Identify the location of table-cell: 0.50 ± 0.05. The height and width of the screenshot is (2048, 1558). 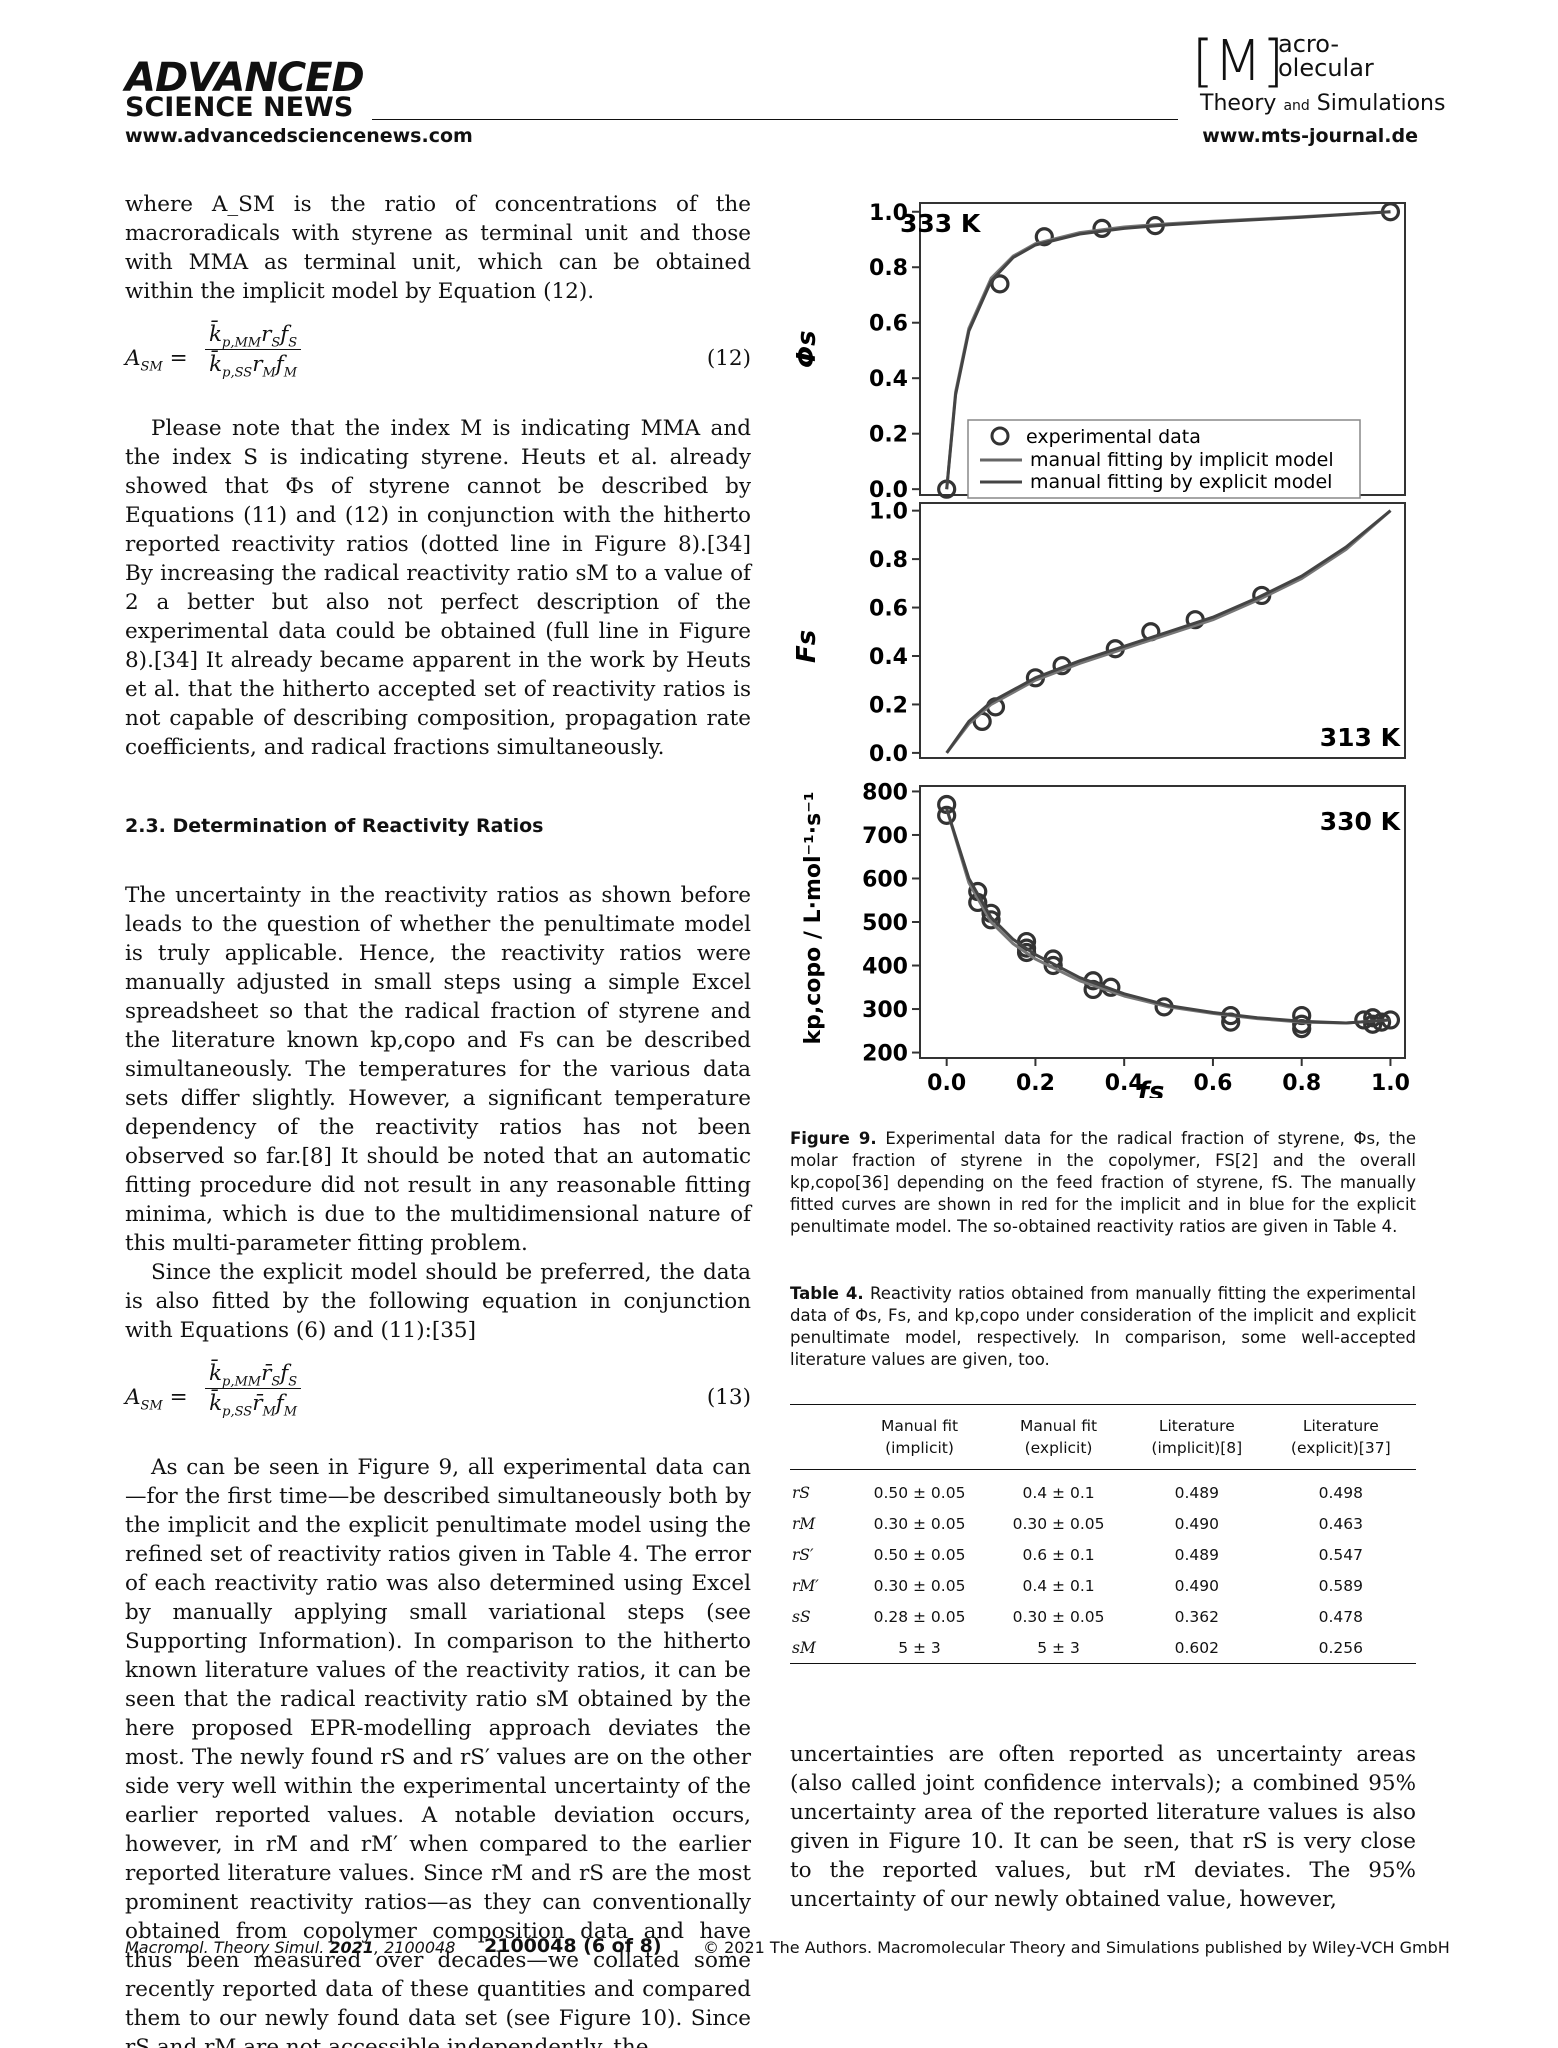
(919, 1493).